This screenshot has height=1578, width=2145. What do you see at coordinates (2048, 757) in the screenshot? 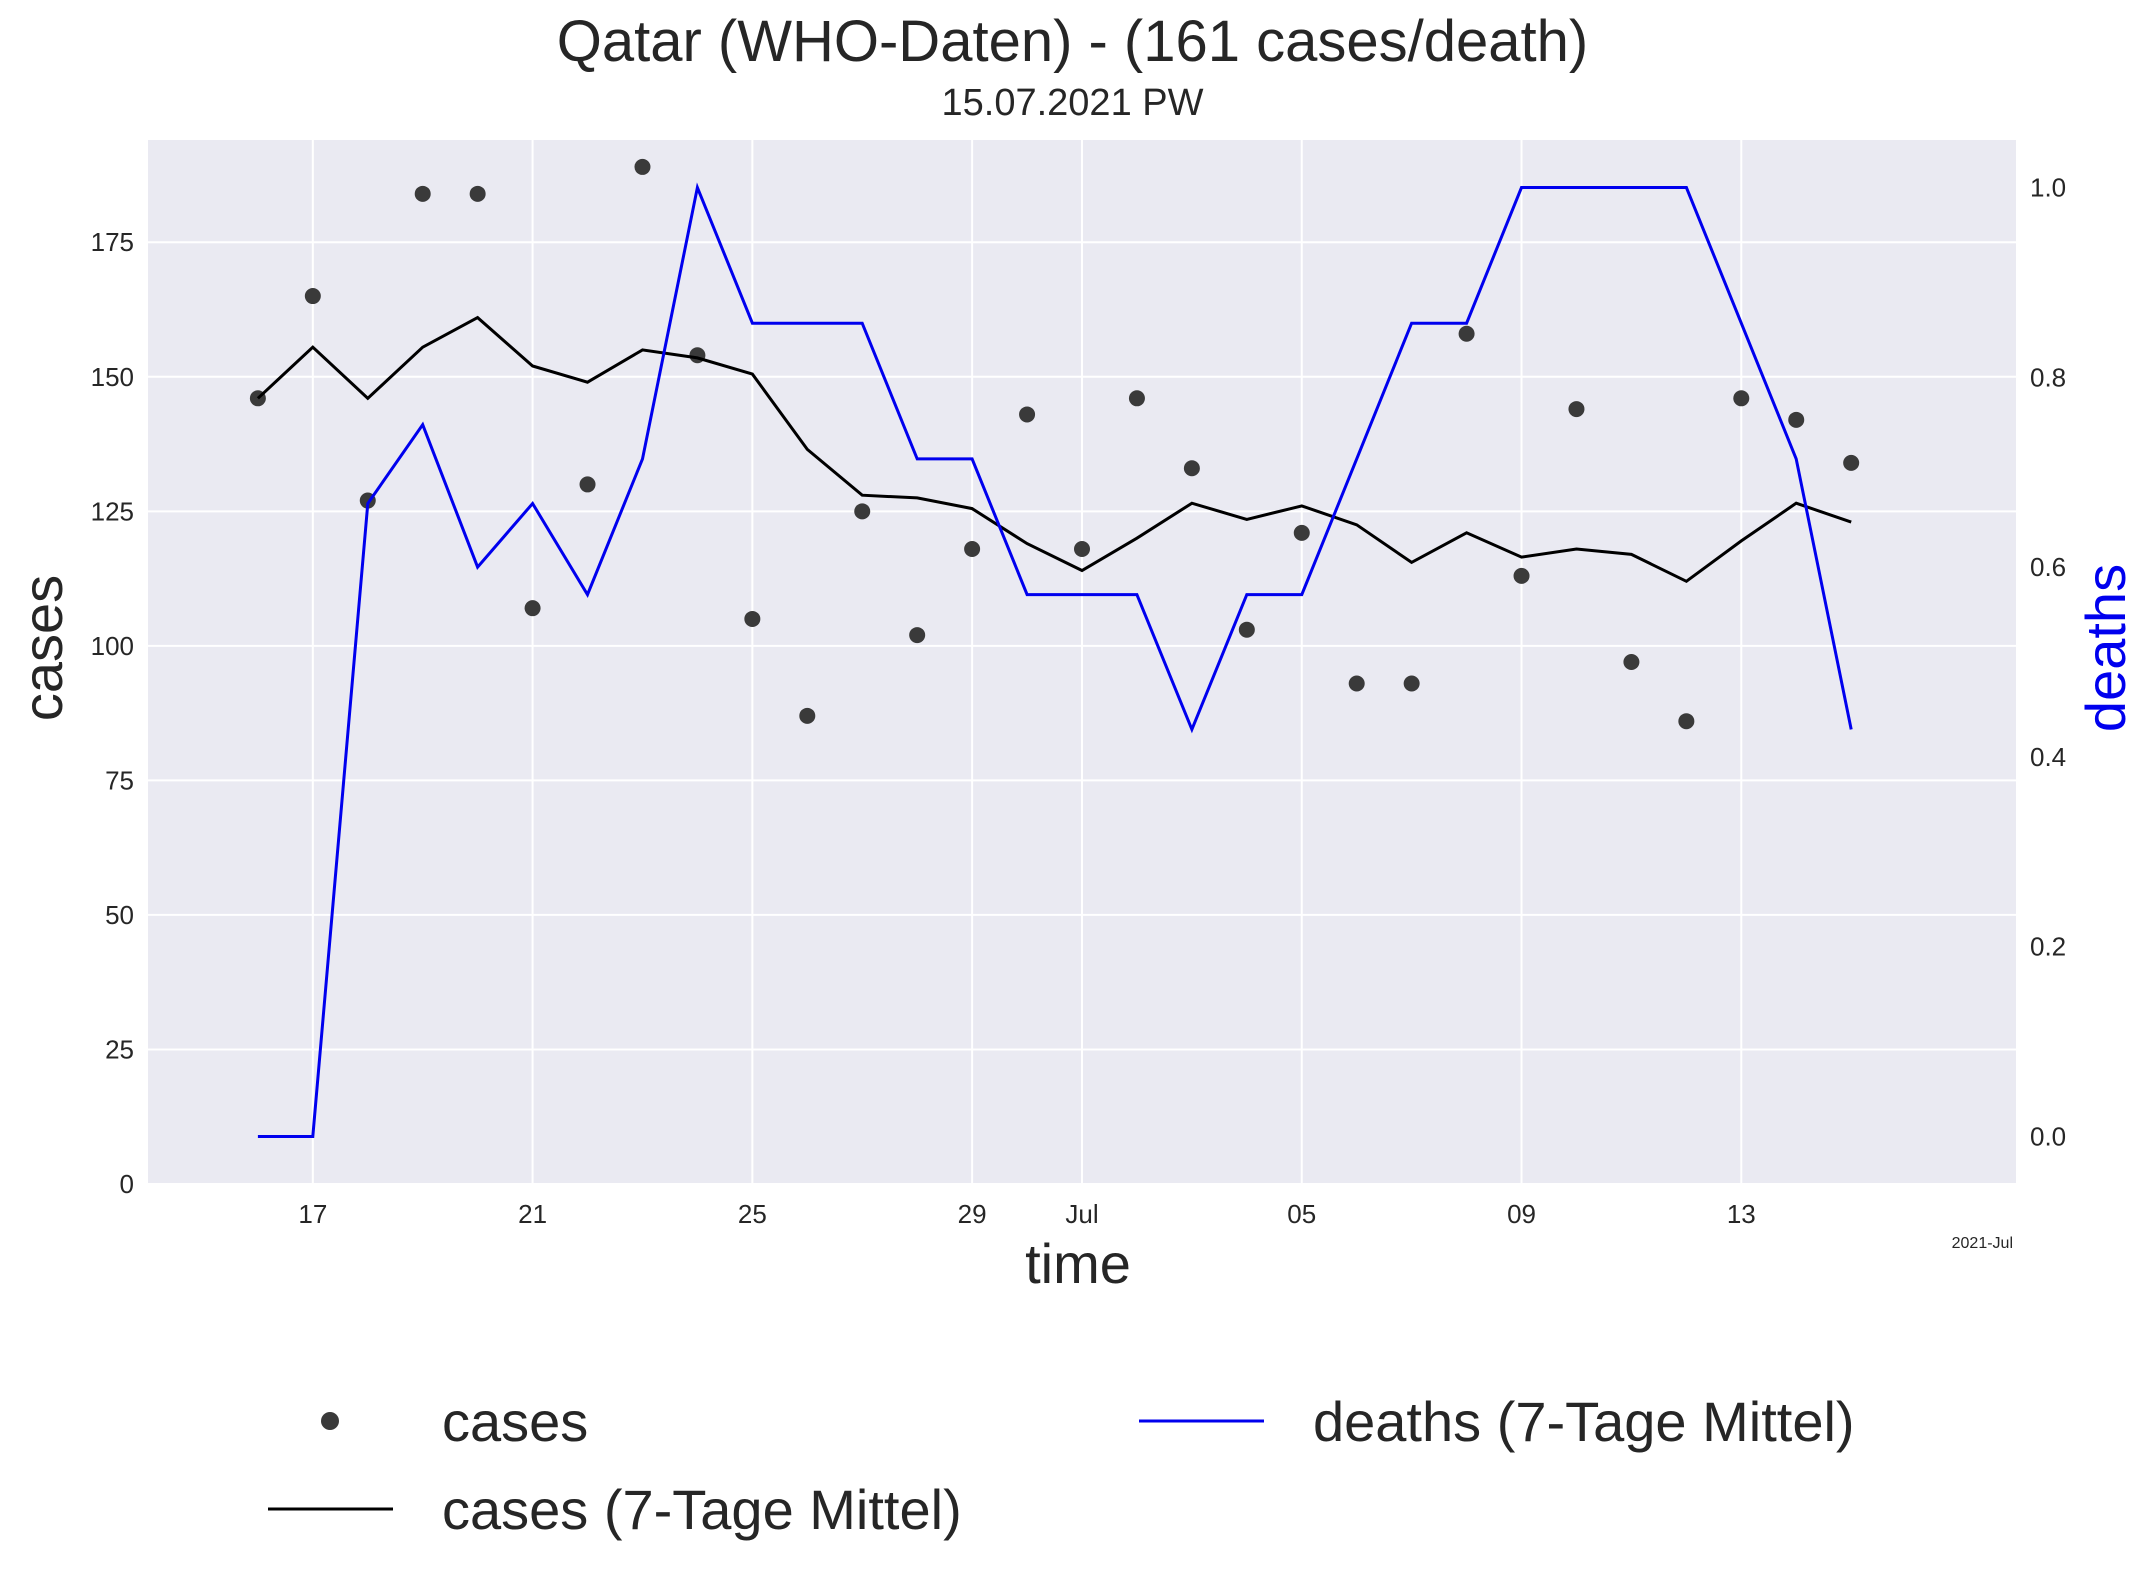
I see `y2-tick-label: 0.4` at bounding box center [2048, 757].